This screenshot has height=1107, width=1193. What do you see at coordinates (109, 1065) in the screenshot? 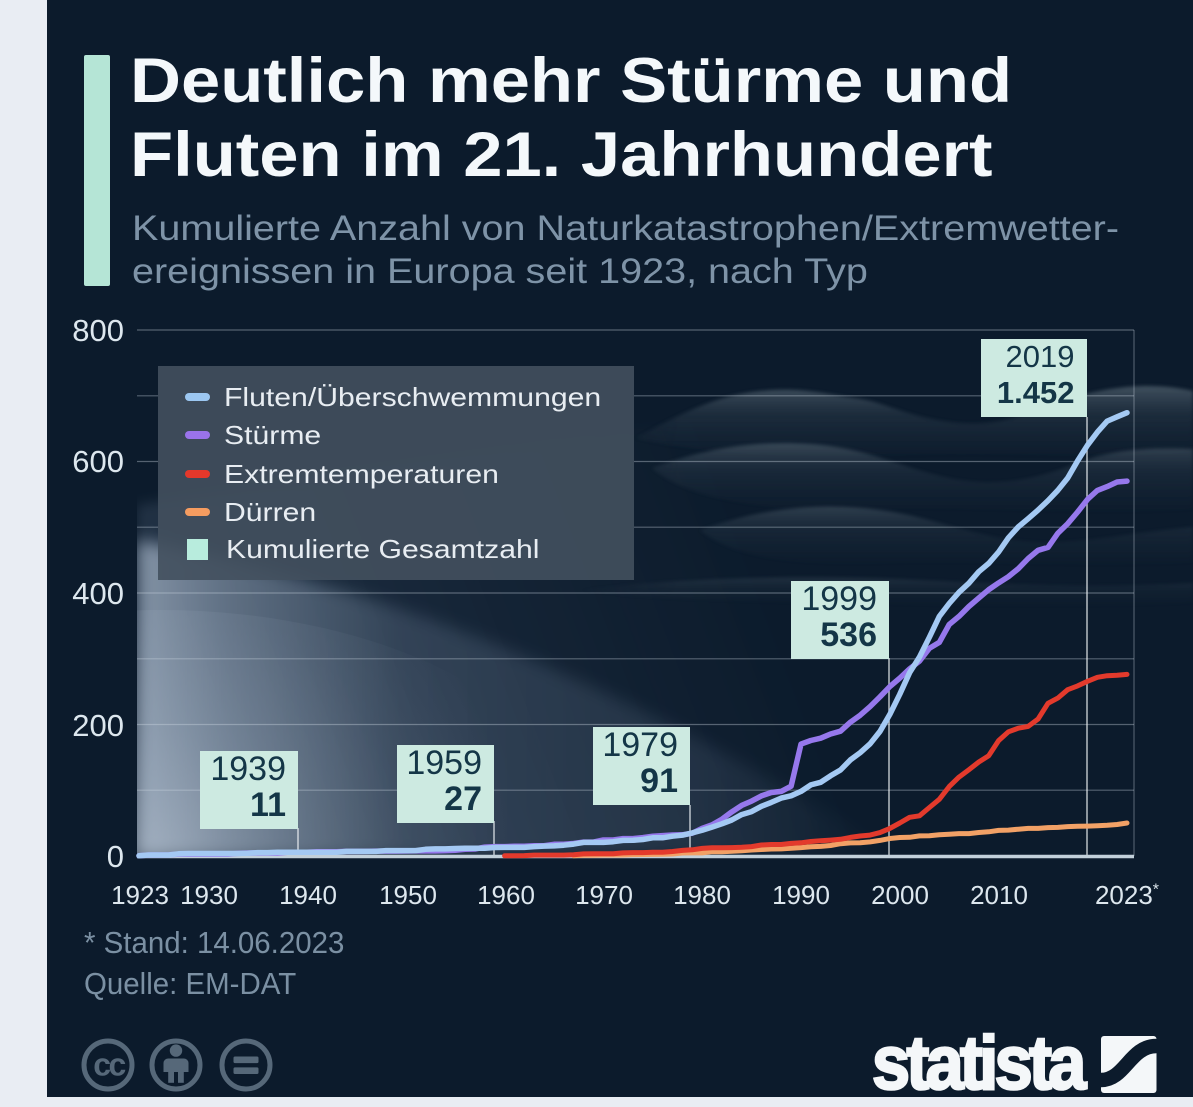
I see `svg-text: cc` at bounding box center [109, 1065].